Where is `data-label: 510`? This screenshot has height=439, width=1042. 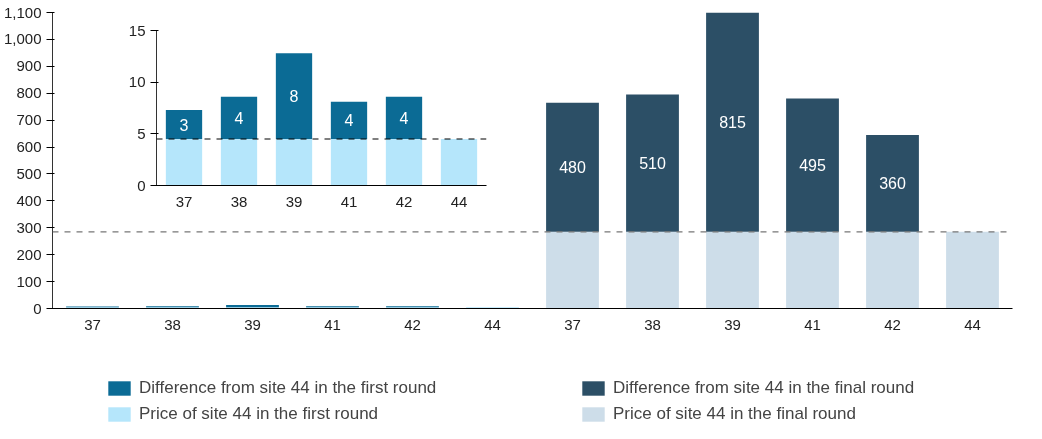
data-label: 510 is located at coordinates (652, 164).